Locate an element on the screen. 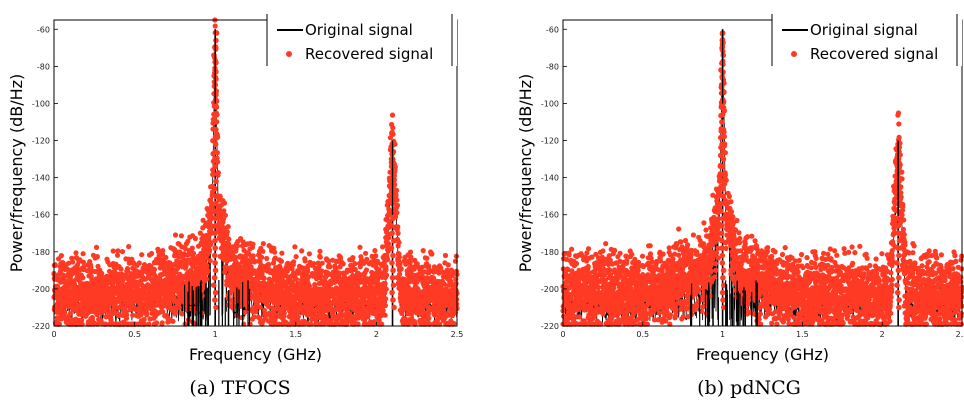 The height and width of the screenshot is (409, 964). panel-caption: (a) TFOCS is located at coordinates (239, 388).